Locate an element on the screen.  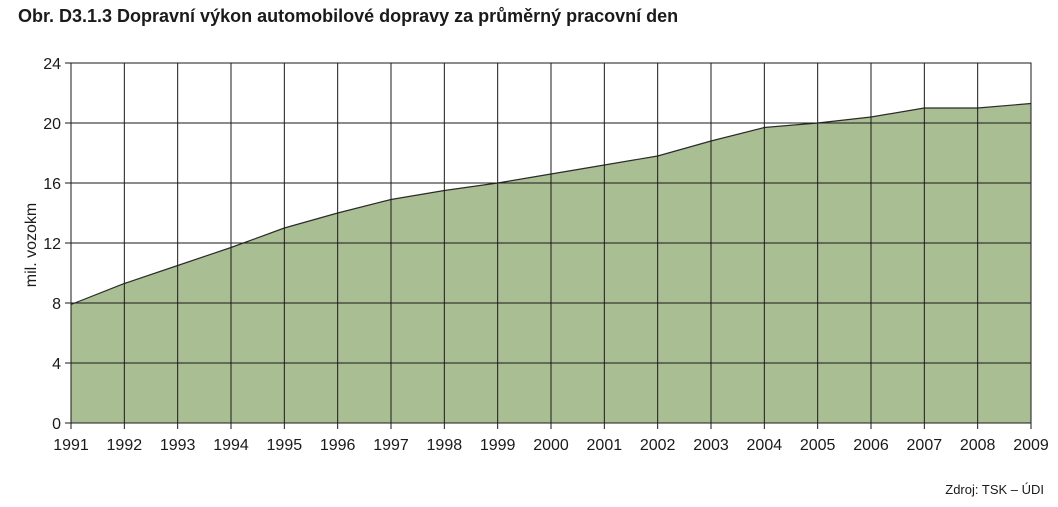
x-tick-label: 2007 is located at coordinates (925, 445).